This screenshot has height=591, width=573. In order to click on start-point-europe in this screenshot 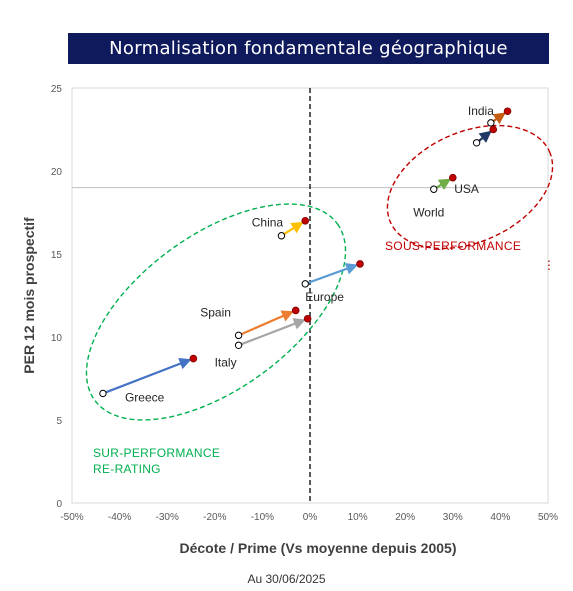, I will do `click(305, 284)`.